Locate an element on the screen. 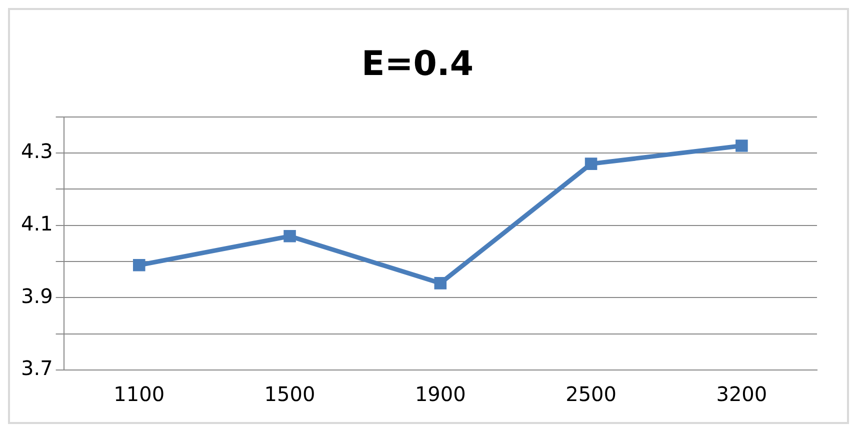 Image resolution: width=857 pixels, height=432 pixels. y-tick-label: 4.3 is located at coordinates (36, 151).